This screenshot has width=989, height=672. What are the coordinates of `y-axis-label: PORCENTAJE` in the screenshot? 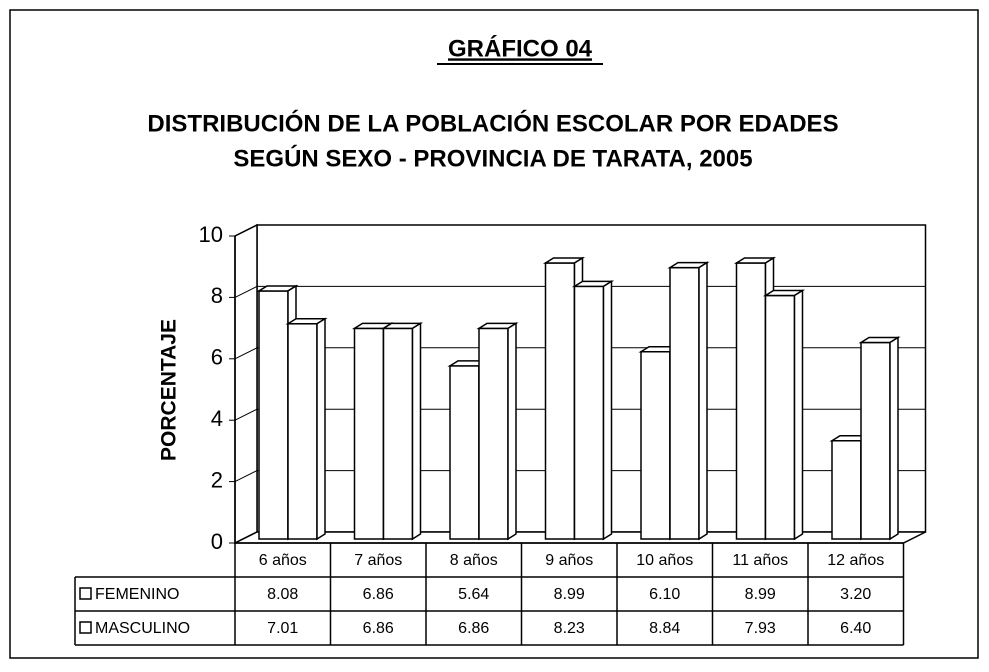 It's located at (169, 390).